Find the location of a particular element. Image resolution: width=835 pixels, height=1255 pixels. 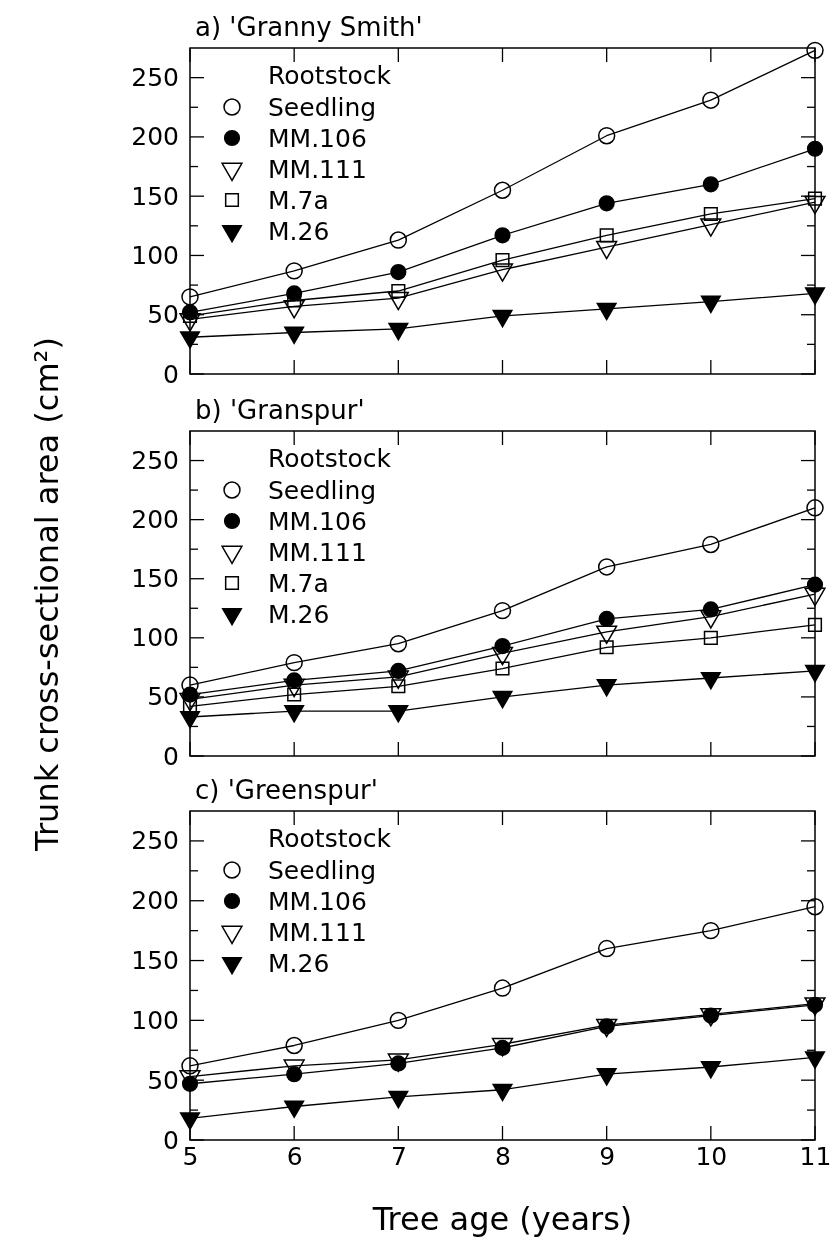

x-tick-label: 7 is located at coordinates (398, 1156).